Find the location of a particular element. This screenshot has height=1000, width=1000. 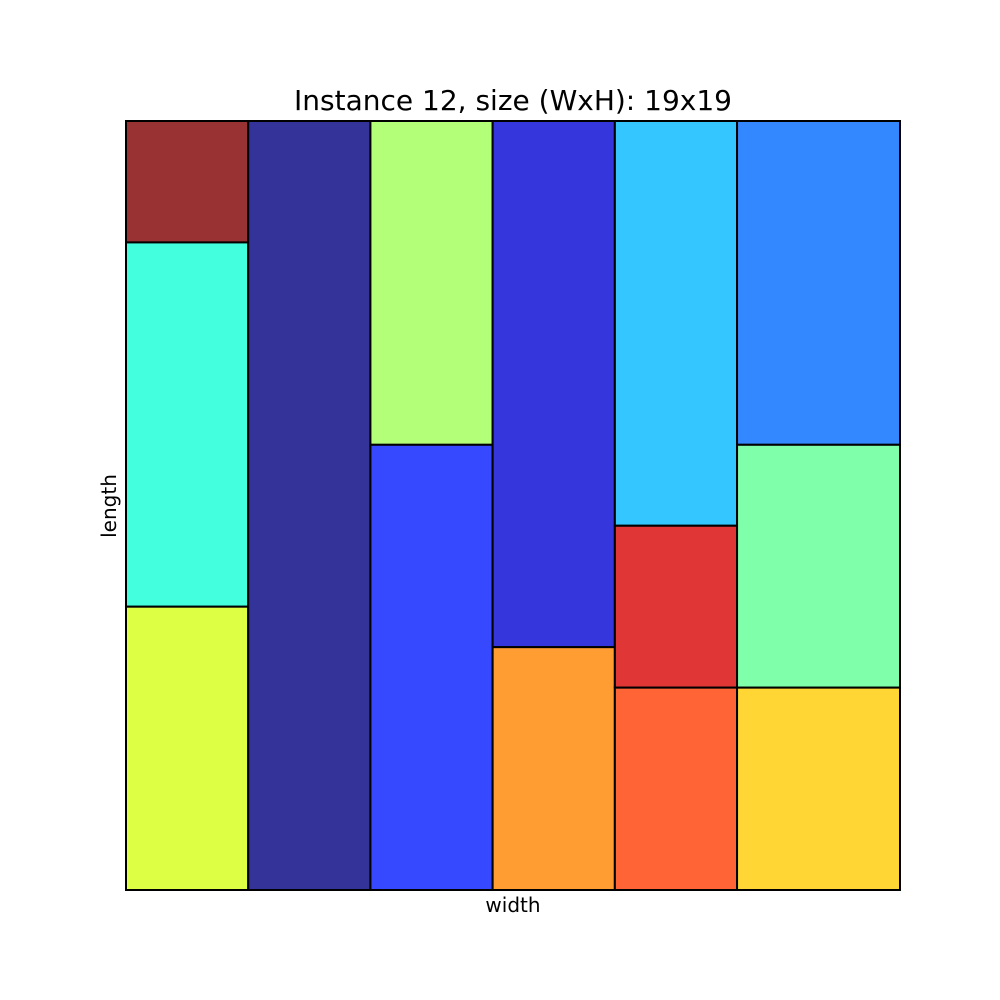

x-axis-label: width is located at coordinates (513, 905).